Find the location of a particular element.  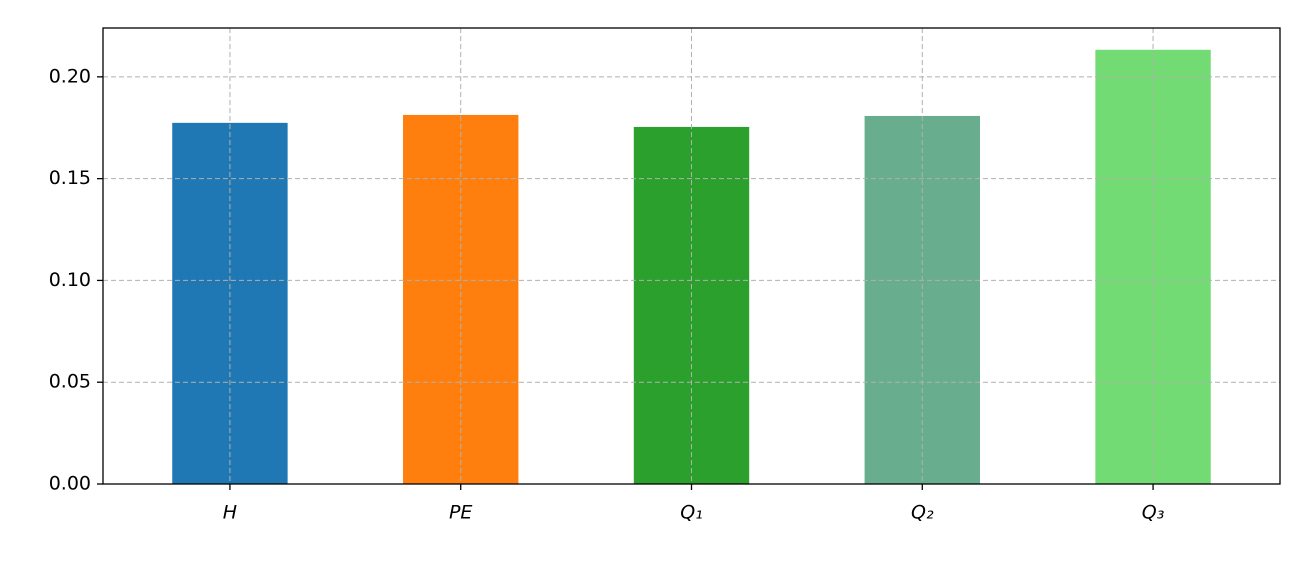

y-tick-label: 0.10 is located at coordinates (70, 280).